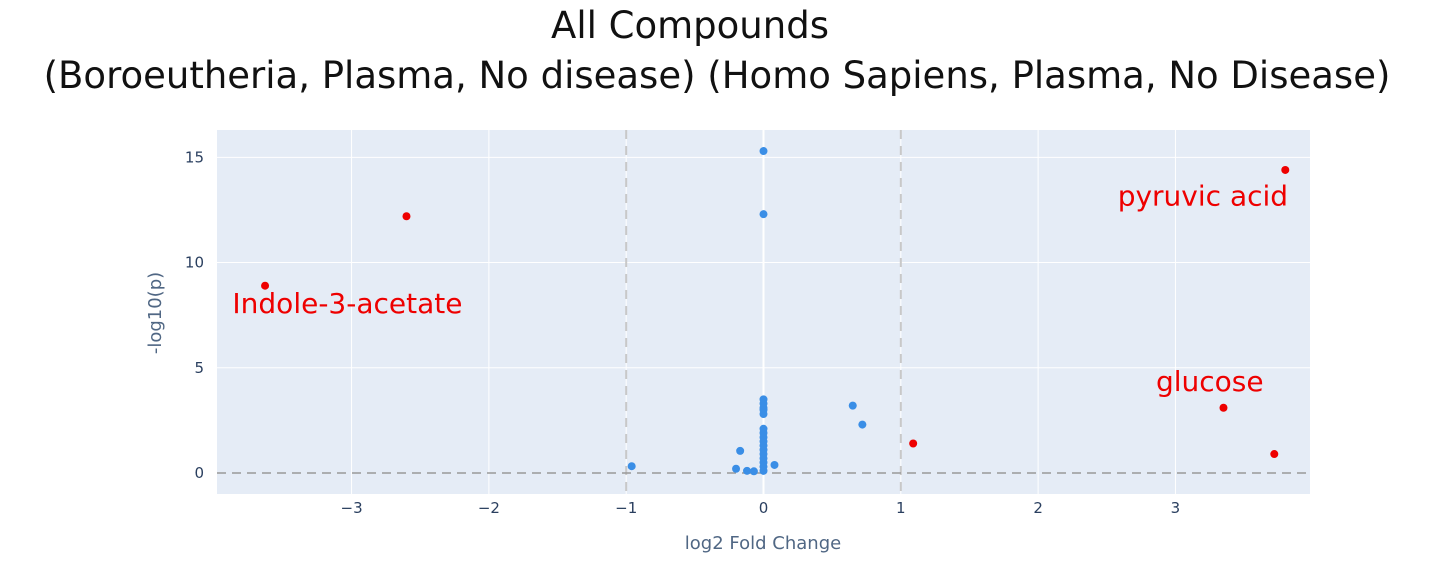 This screenshot has height=568, width=1443. Describe the element at coordinates (199, 473) in the screenshot. I see `y-tick-label: 0` at that location.